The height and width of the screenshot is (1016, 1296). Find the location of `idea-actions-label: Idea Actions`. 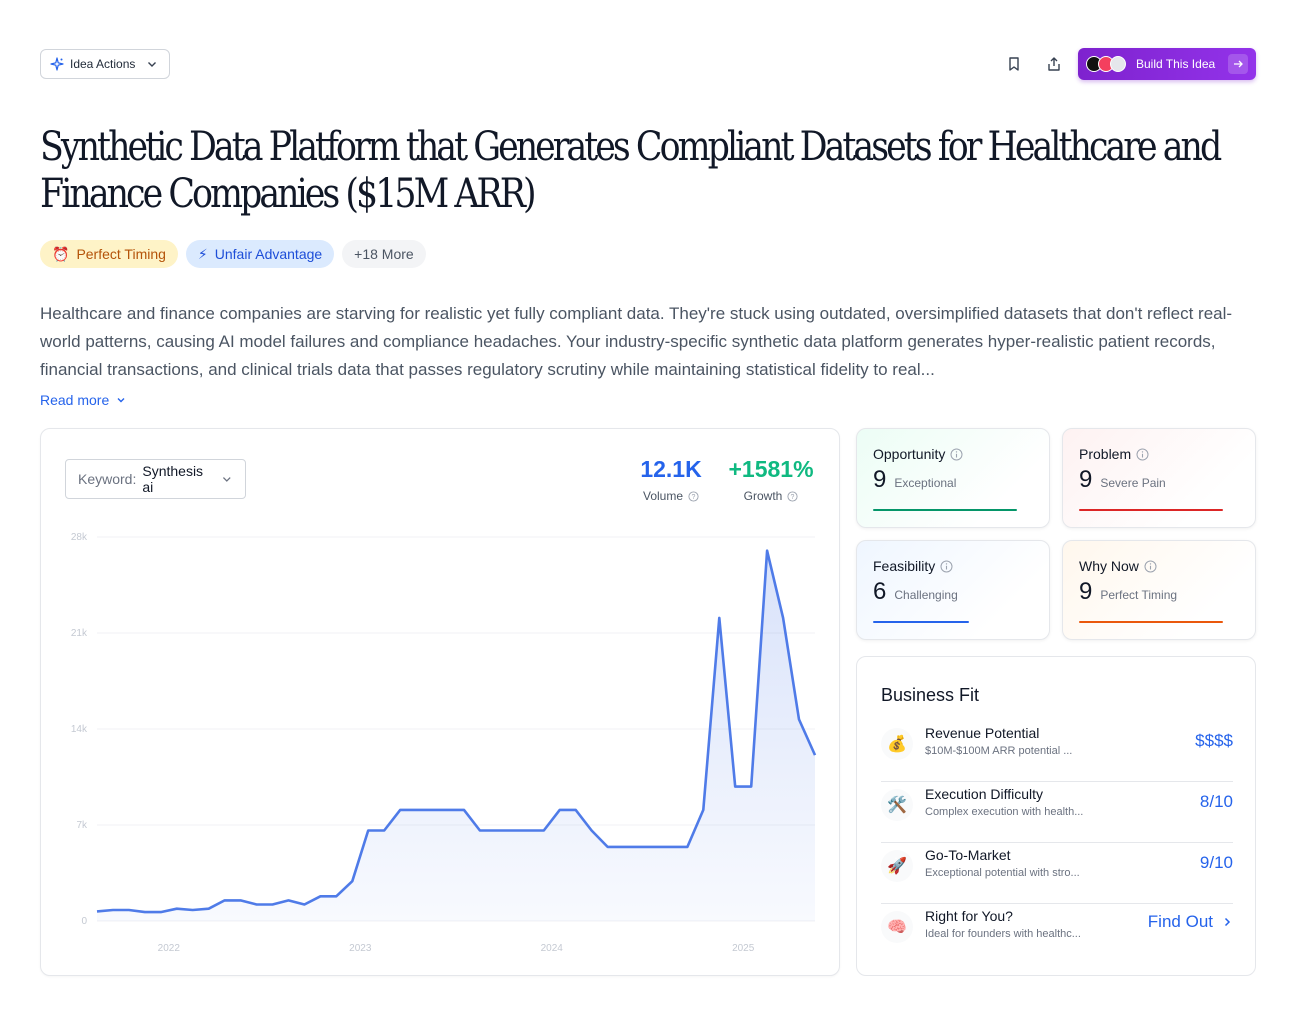

idea-actions-label: Idea Actions is located at coordinates (103, 64).